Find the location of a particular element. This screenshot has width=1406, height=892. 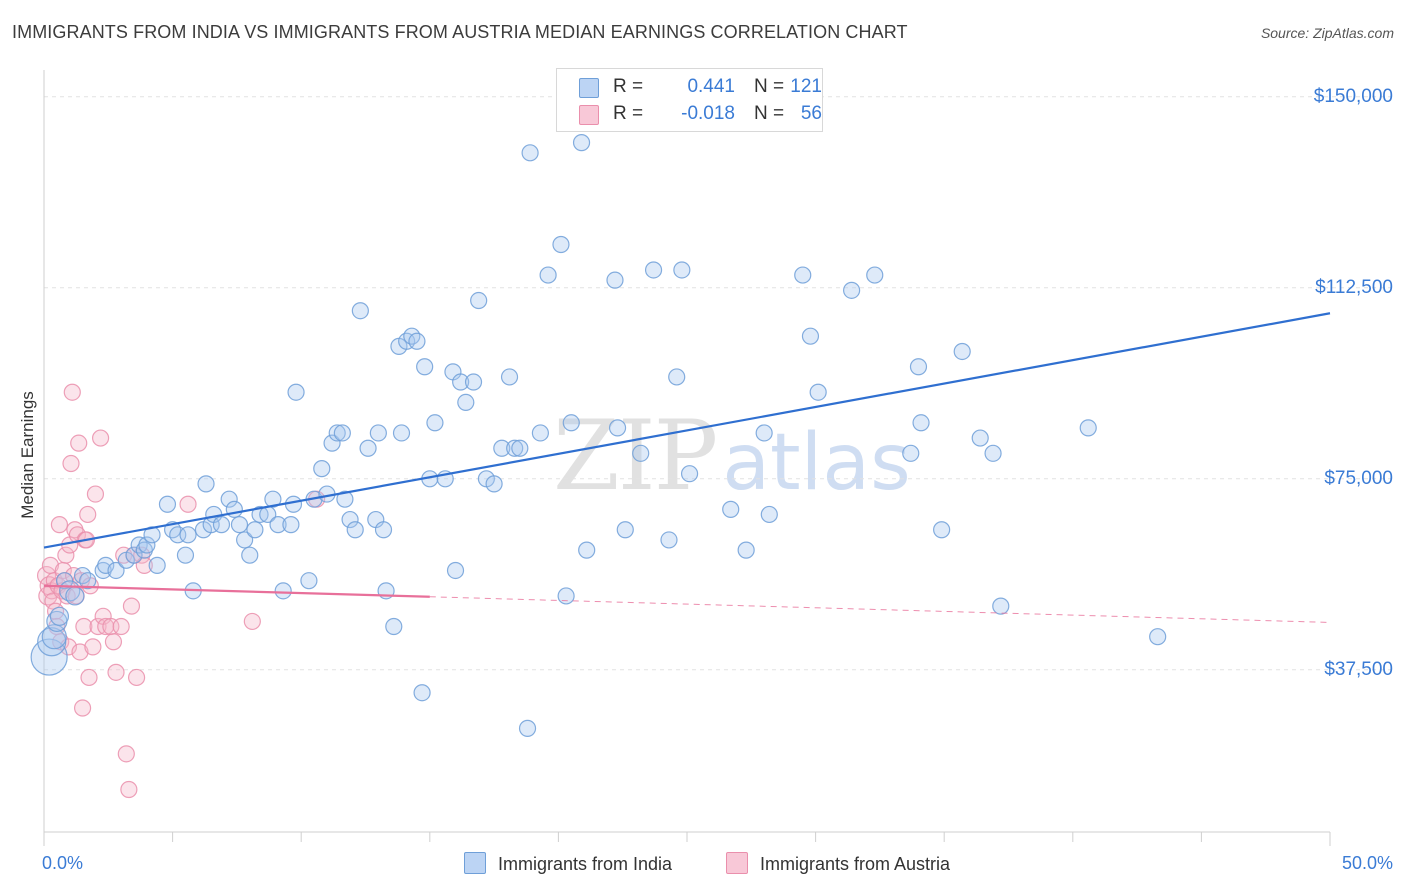

watermark-zip: ZIP is located at coordinates (635, 456).